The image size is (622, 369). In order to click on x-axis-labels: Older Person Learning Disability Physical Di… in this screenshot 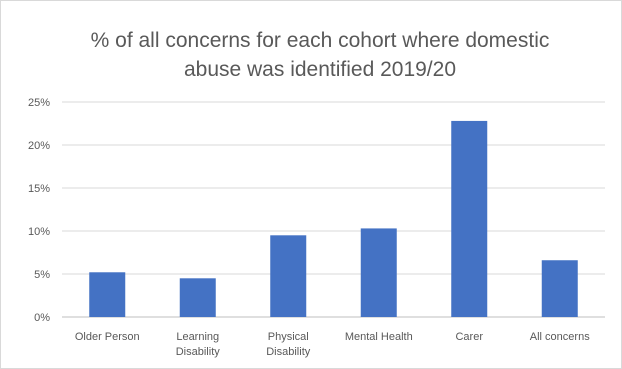, I will do `click(332, 344)`.